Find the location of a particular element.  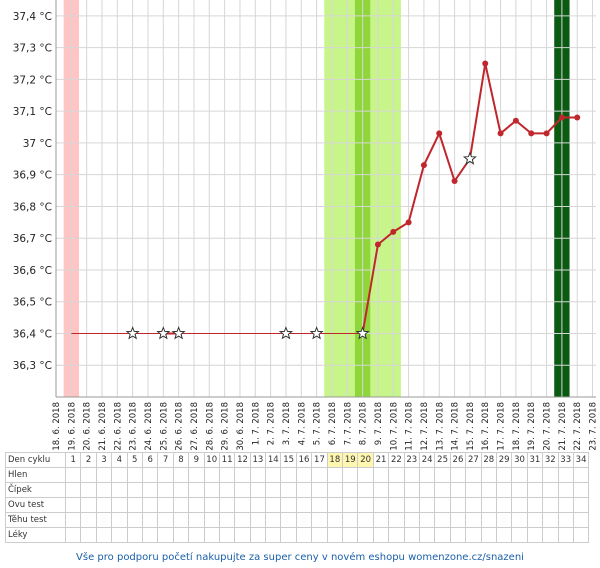

x-tick-label: 22. 6. 2018 is located at coordinates (118, 426).